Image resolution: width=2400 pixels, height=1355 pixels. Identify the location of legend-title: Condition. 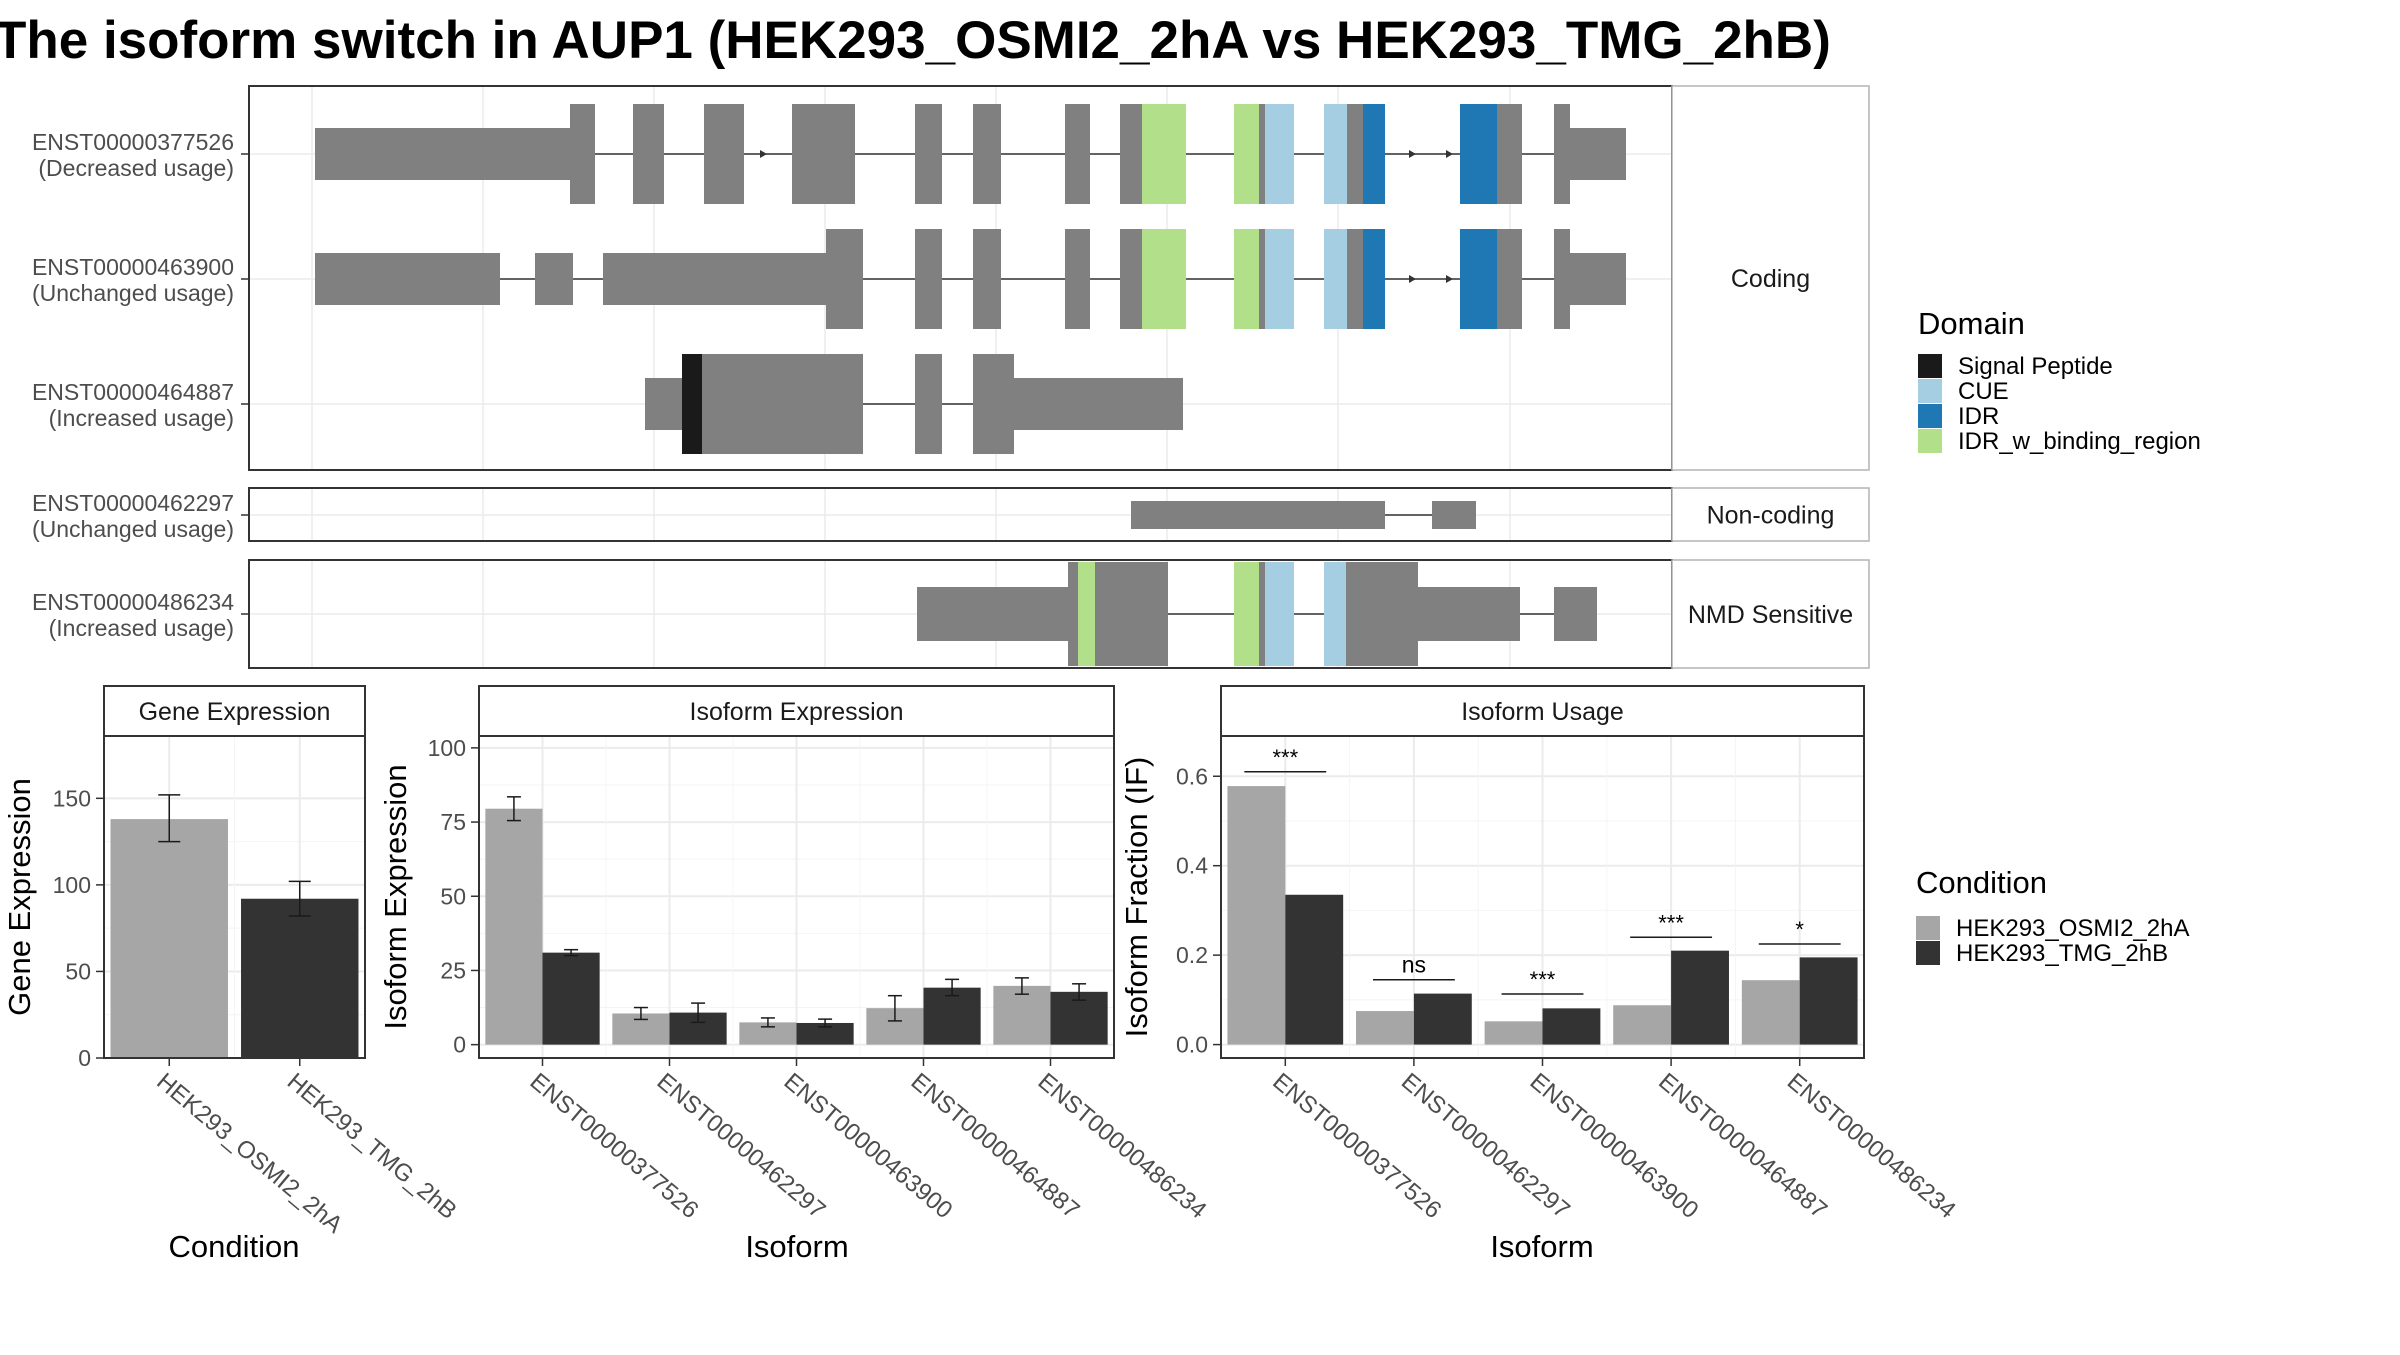
(1981, 882).